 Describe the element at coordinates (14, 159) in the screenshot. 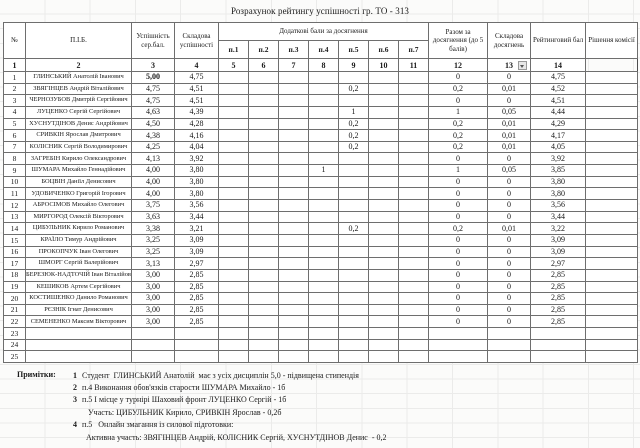

I see `row-number: 8` at that location.